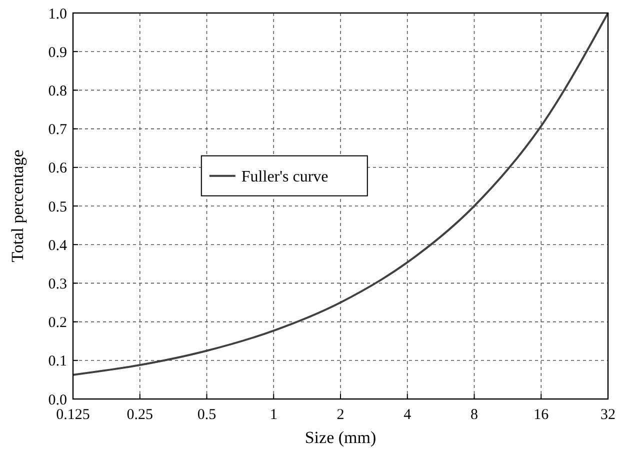  What do you see at coordinates (57, 284) in the screenshot?
I see `y-tick-label: 0.3` at bounding box center [57, 284].